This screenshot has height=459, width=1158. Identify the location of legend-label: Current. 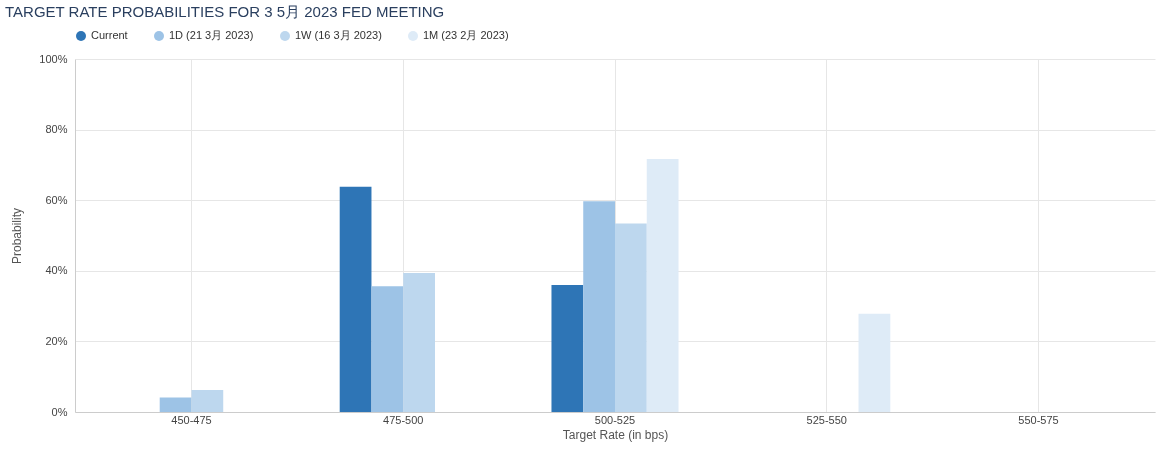
(109, 35).